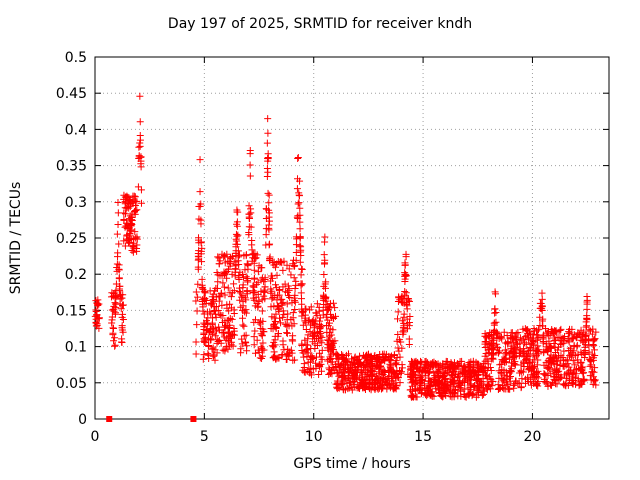  I want to click on x-tick-label: 0, so click(95, 437).